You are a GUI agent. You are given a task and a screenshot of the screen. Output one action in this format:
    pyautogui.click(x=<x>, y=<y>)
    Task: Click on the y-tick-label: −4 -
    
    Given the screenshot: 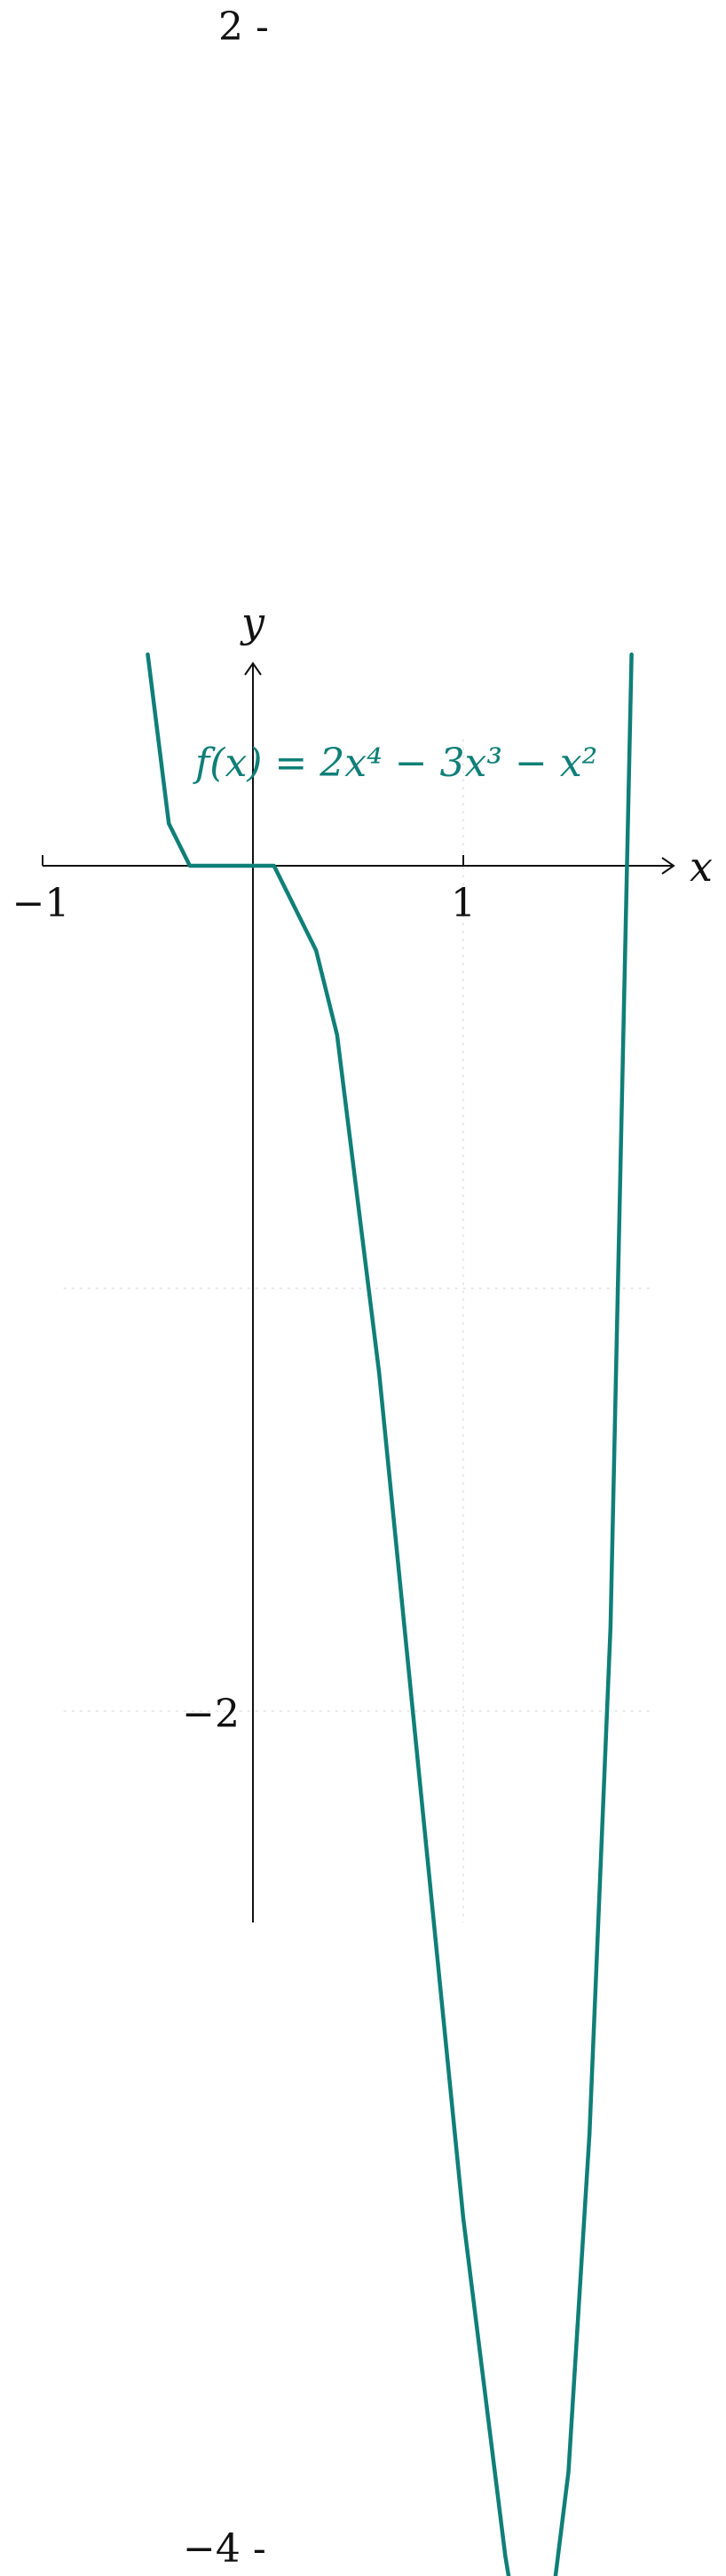 What is the action you would take?
    pyautogui.click(x=224, y=2549)
    